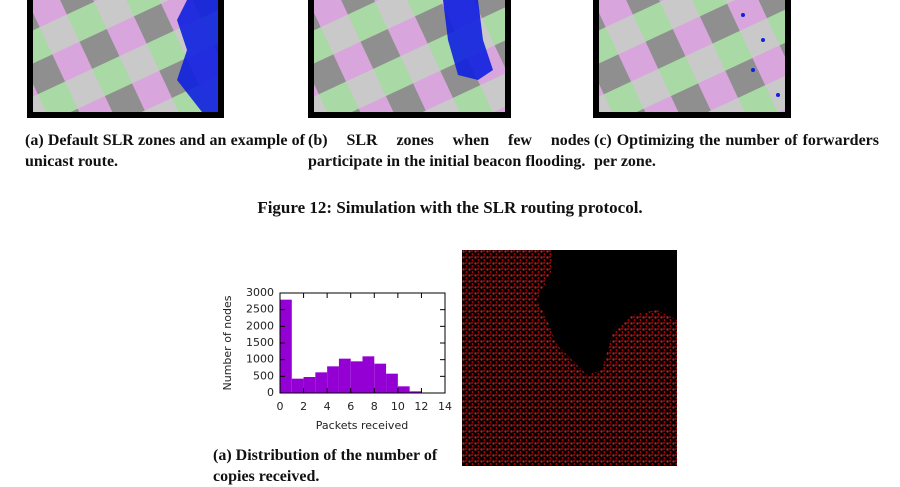 This screenshot has height=487, width=900. I want to click on x-tick-label: 8, so click(374, 406).